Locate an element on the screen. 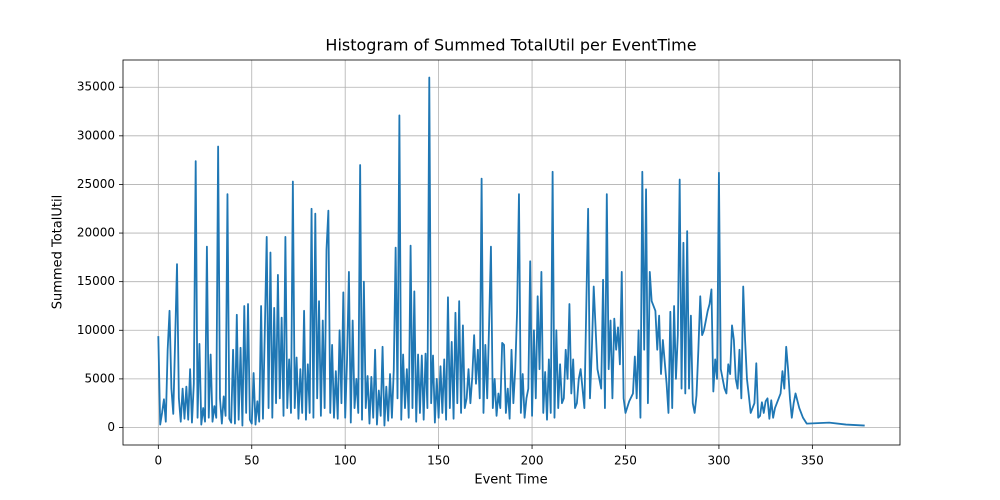 This screenshot has height=500, width=1000. y-tick-label: 25000 is located at coordinates (96, 184).